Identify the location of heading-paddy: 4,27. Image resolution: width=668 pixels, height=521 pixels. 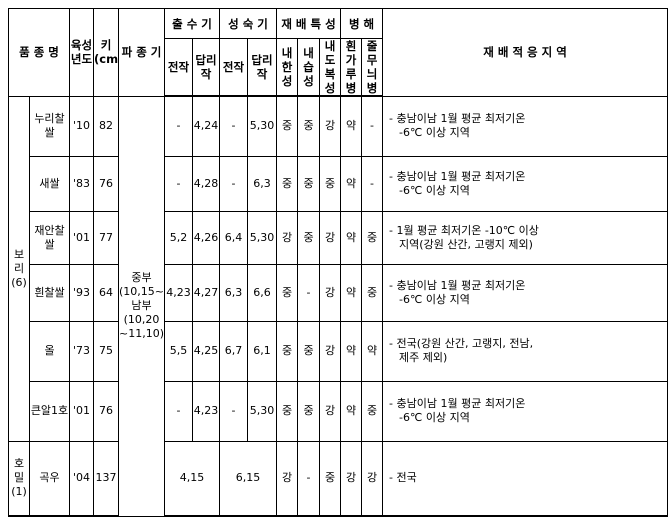
(206, 292).